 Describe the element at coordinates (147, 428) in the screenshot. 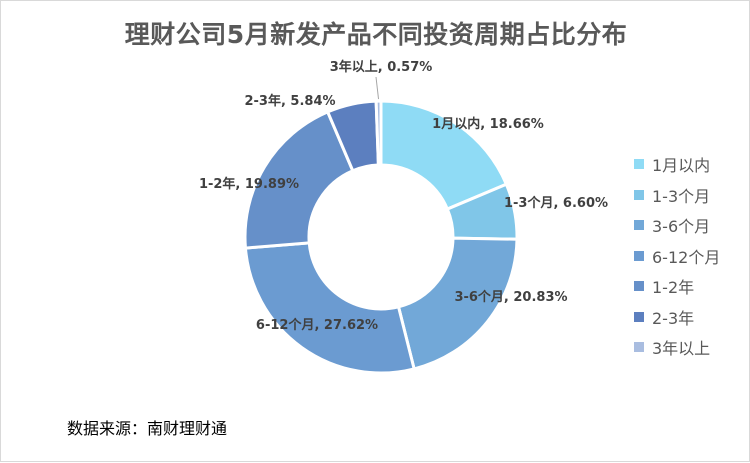

I see `source-note: 数据来源：南财理财通` at that location.